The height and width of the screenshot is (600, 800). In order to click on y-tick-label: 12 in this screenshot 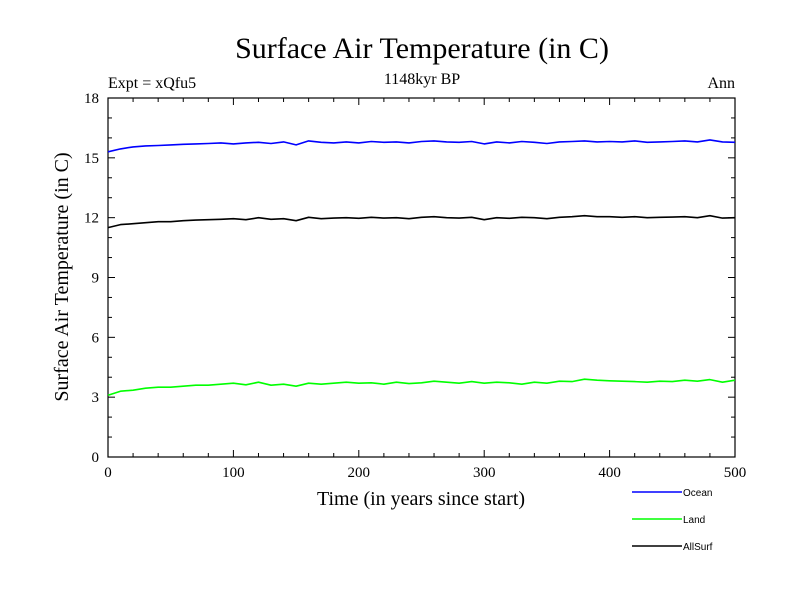, I will do `click(91, 219)`.